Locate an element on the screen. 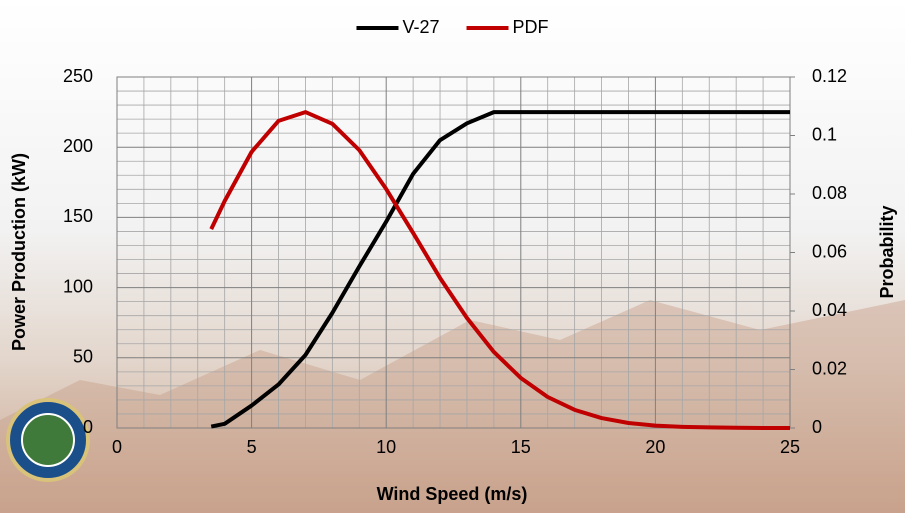 This screenshot has width=905, height=513. x-tick-label: 15 is located at coordinates (521, 447).